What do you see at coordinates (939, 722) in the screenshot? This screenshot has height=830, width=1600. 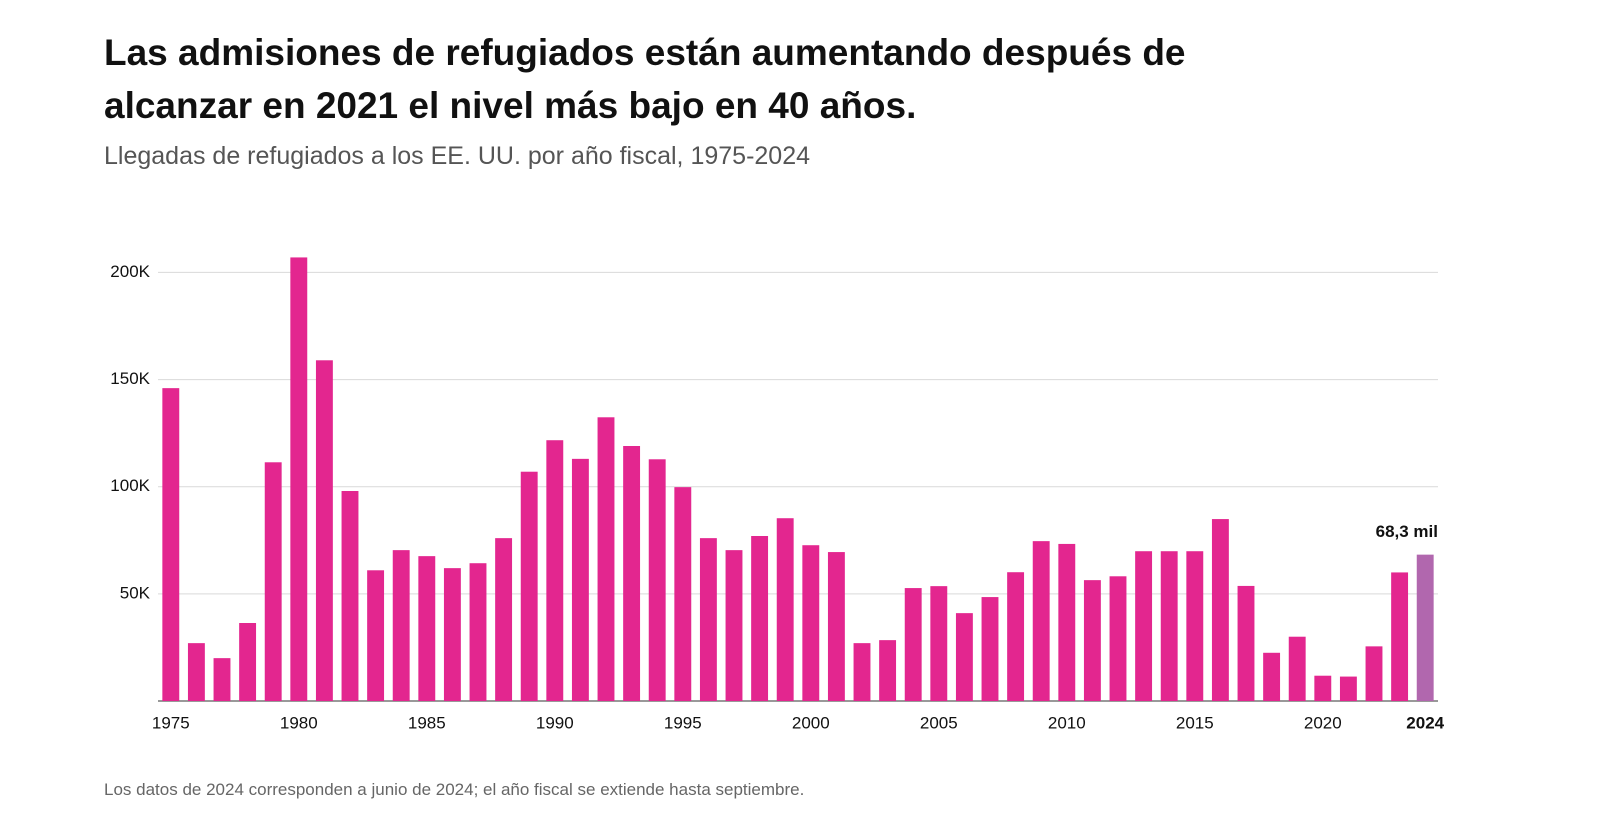 I see `x-tick-label: 2005` at bounding box center [939, 722].